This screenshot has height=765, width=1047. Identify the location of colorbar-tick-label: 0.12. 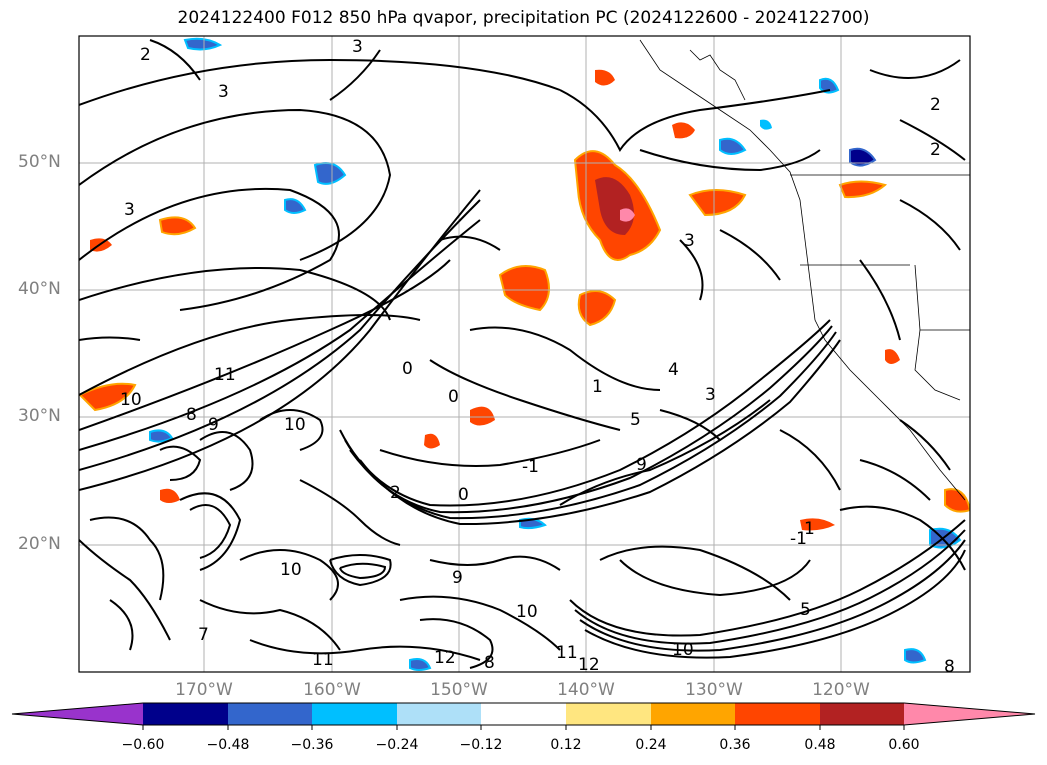
(566, 745).